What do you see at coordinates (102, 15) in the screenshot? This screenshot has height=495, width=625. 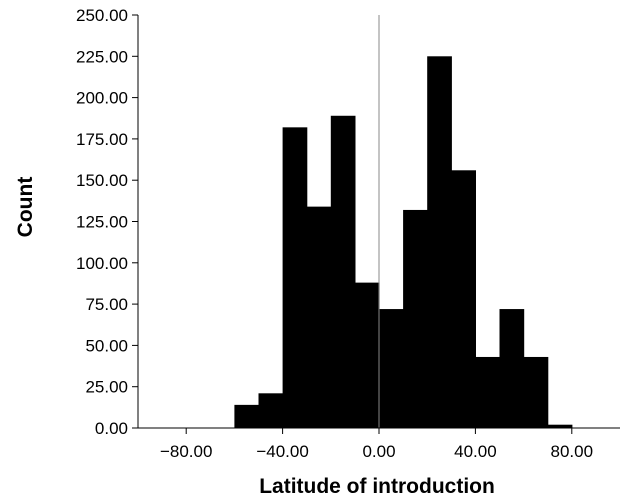 I see `y-tick-label: 250.00` at bounding box center [102, 15].